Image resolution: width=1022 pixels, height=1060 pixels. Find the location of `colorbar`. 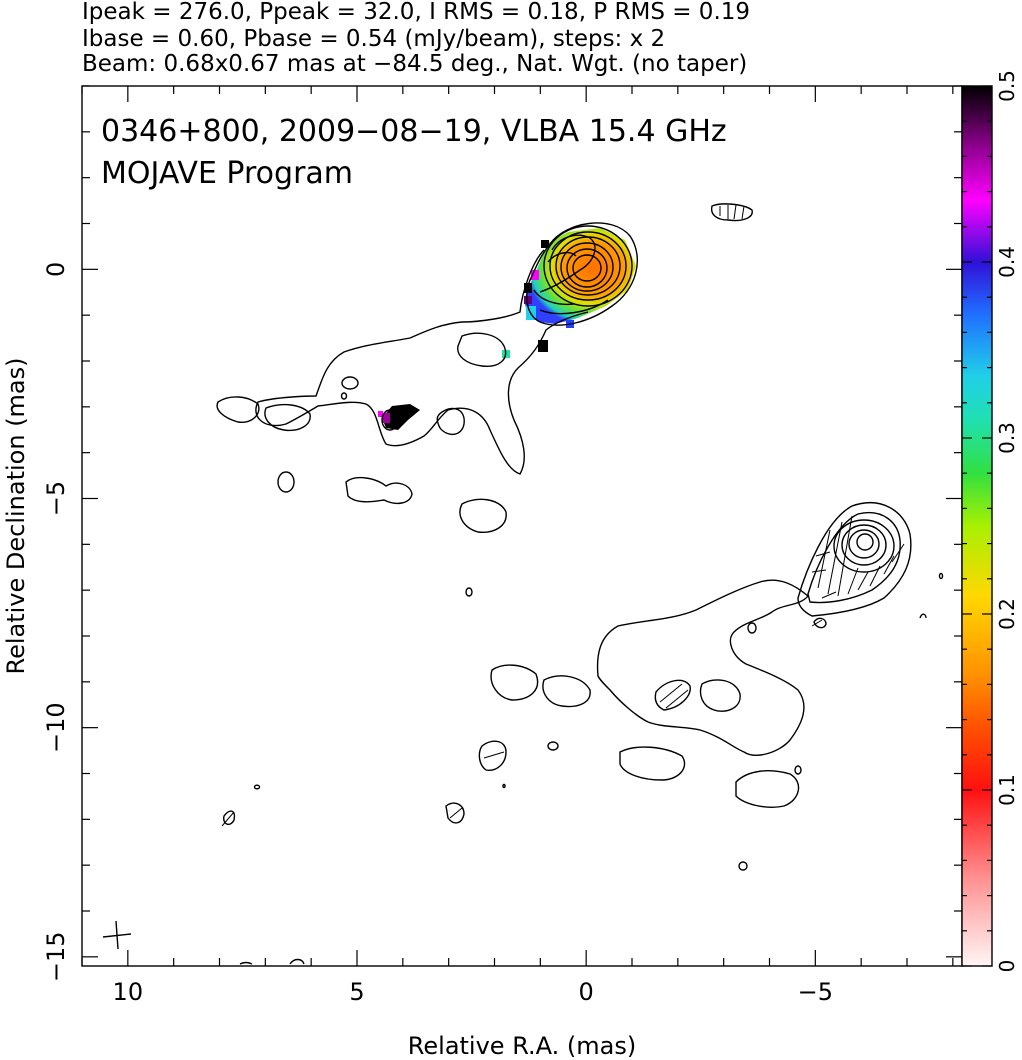

colorbar is located at coordinates (977, 526).